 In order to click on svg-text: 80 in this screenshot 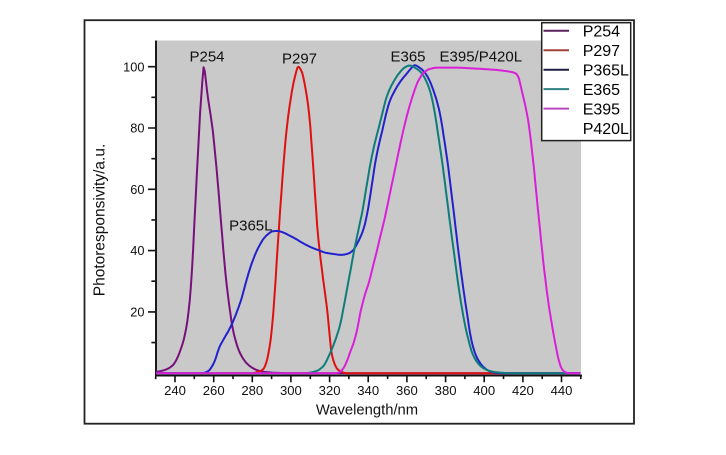, I will do `click(137, 128)`.